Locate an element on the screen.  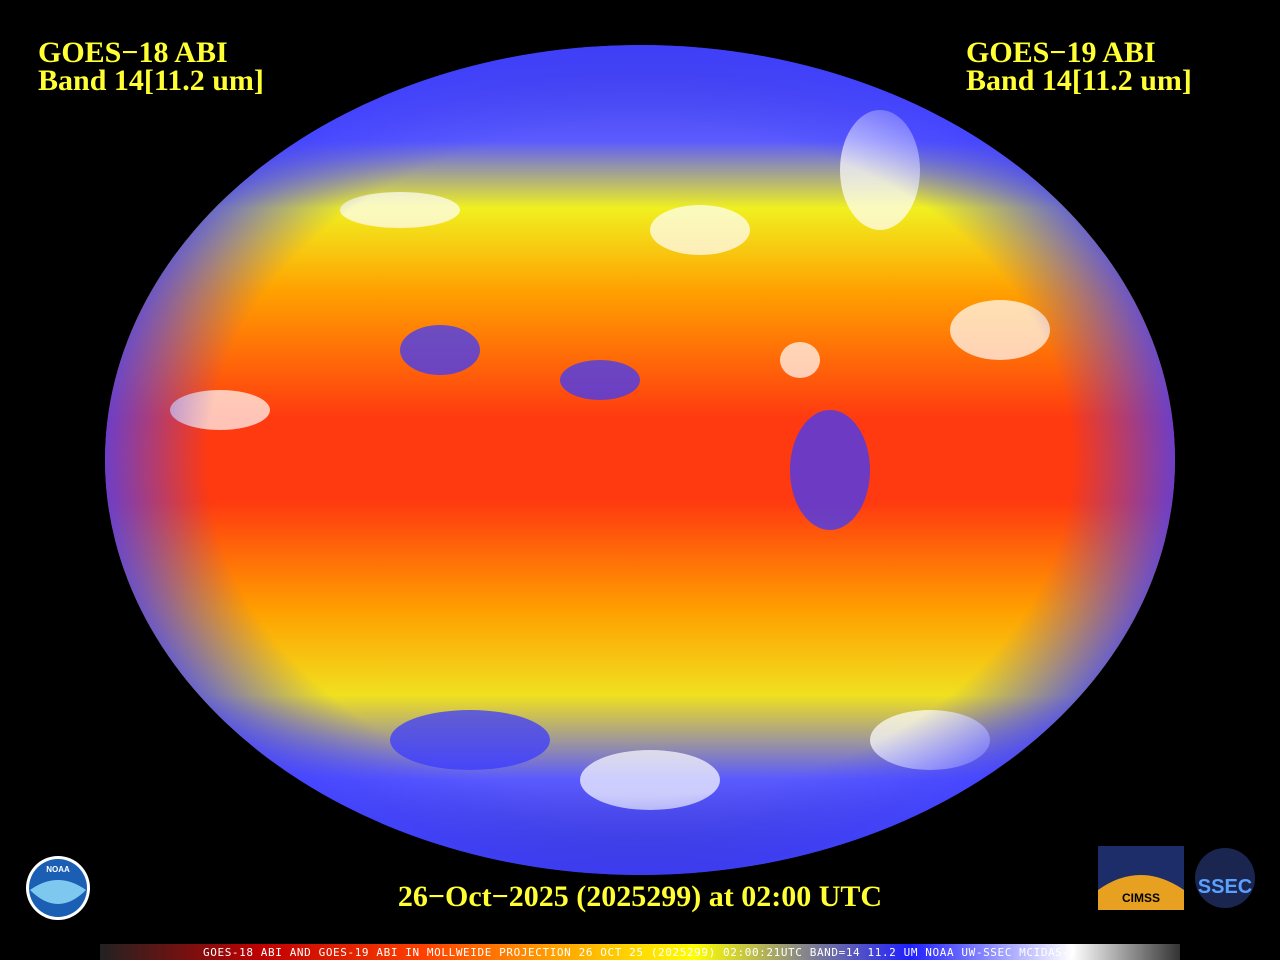
cimss-label: CIMSS is located at coordinates (1141, 898).